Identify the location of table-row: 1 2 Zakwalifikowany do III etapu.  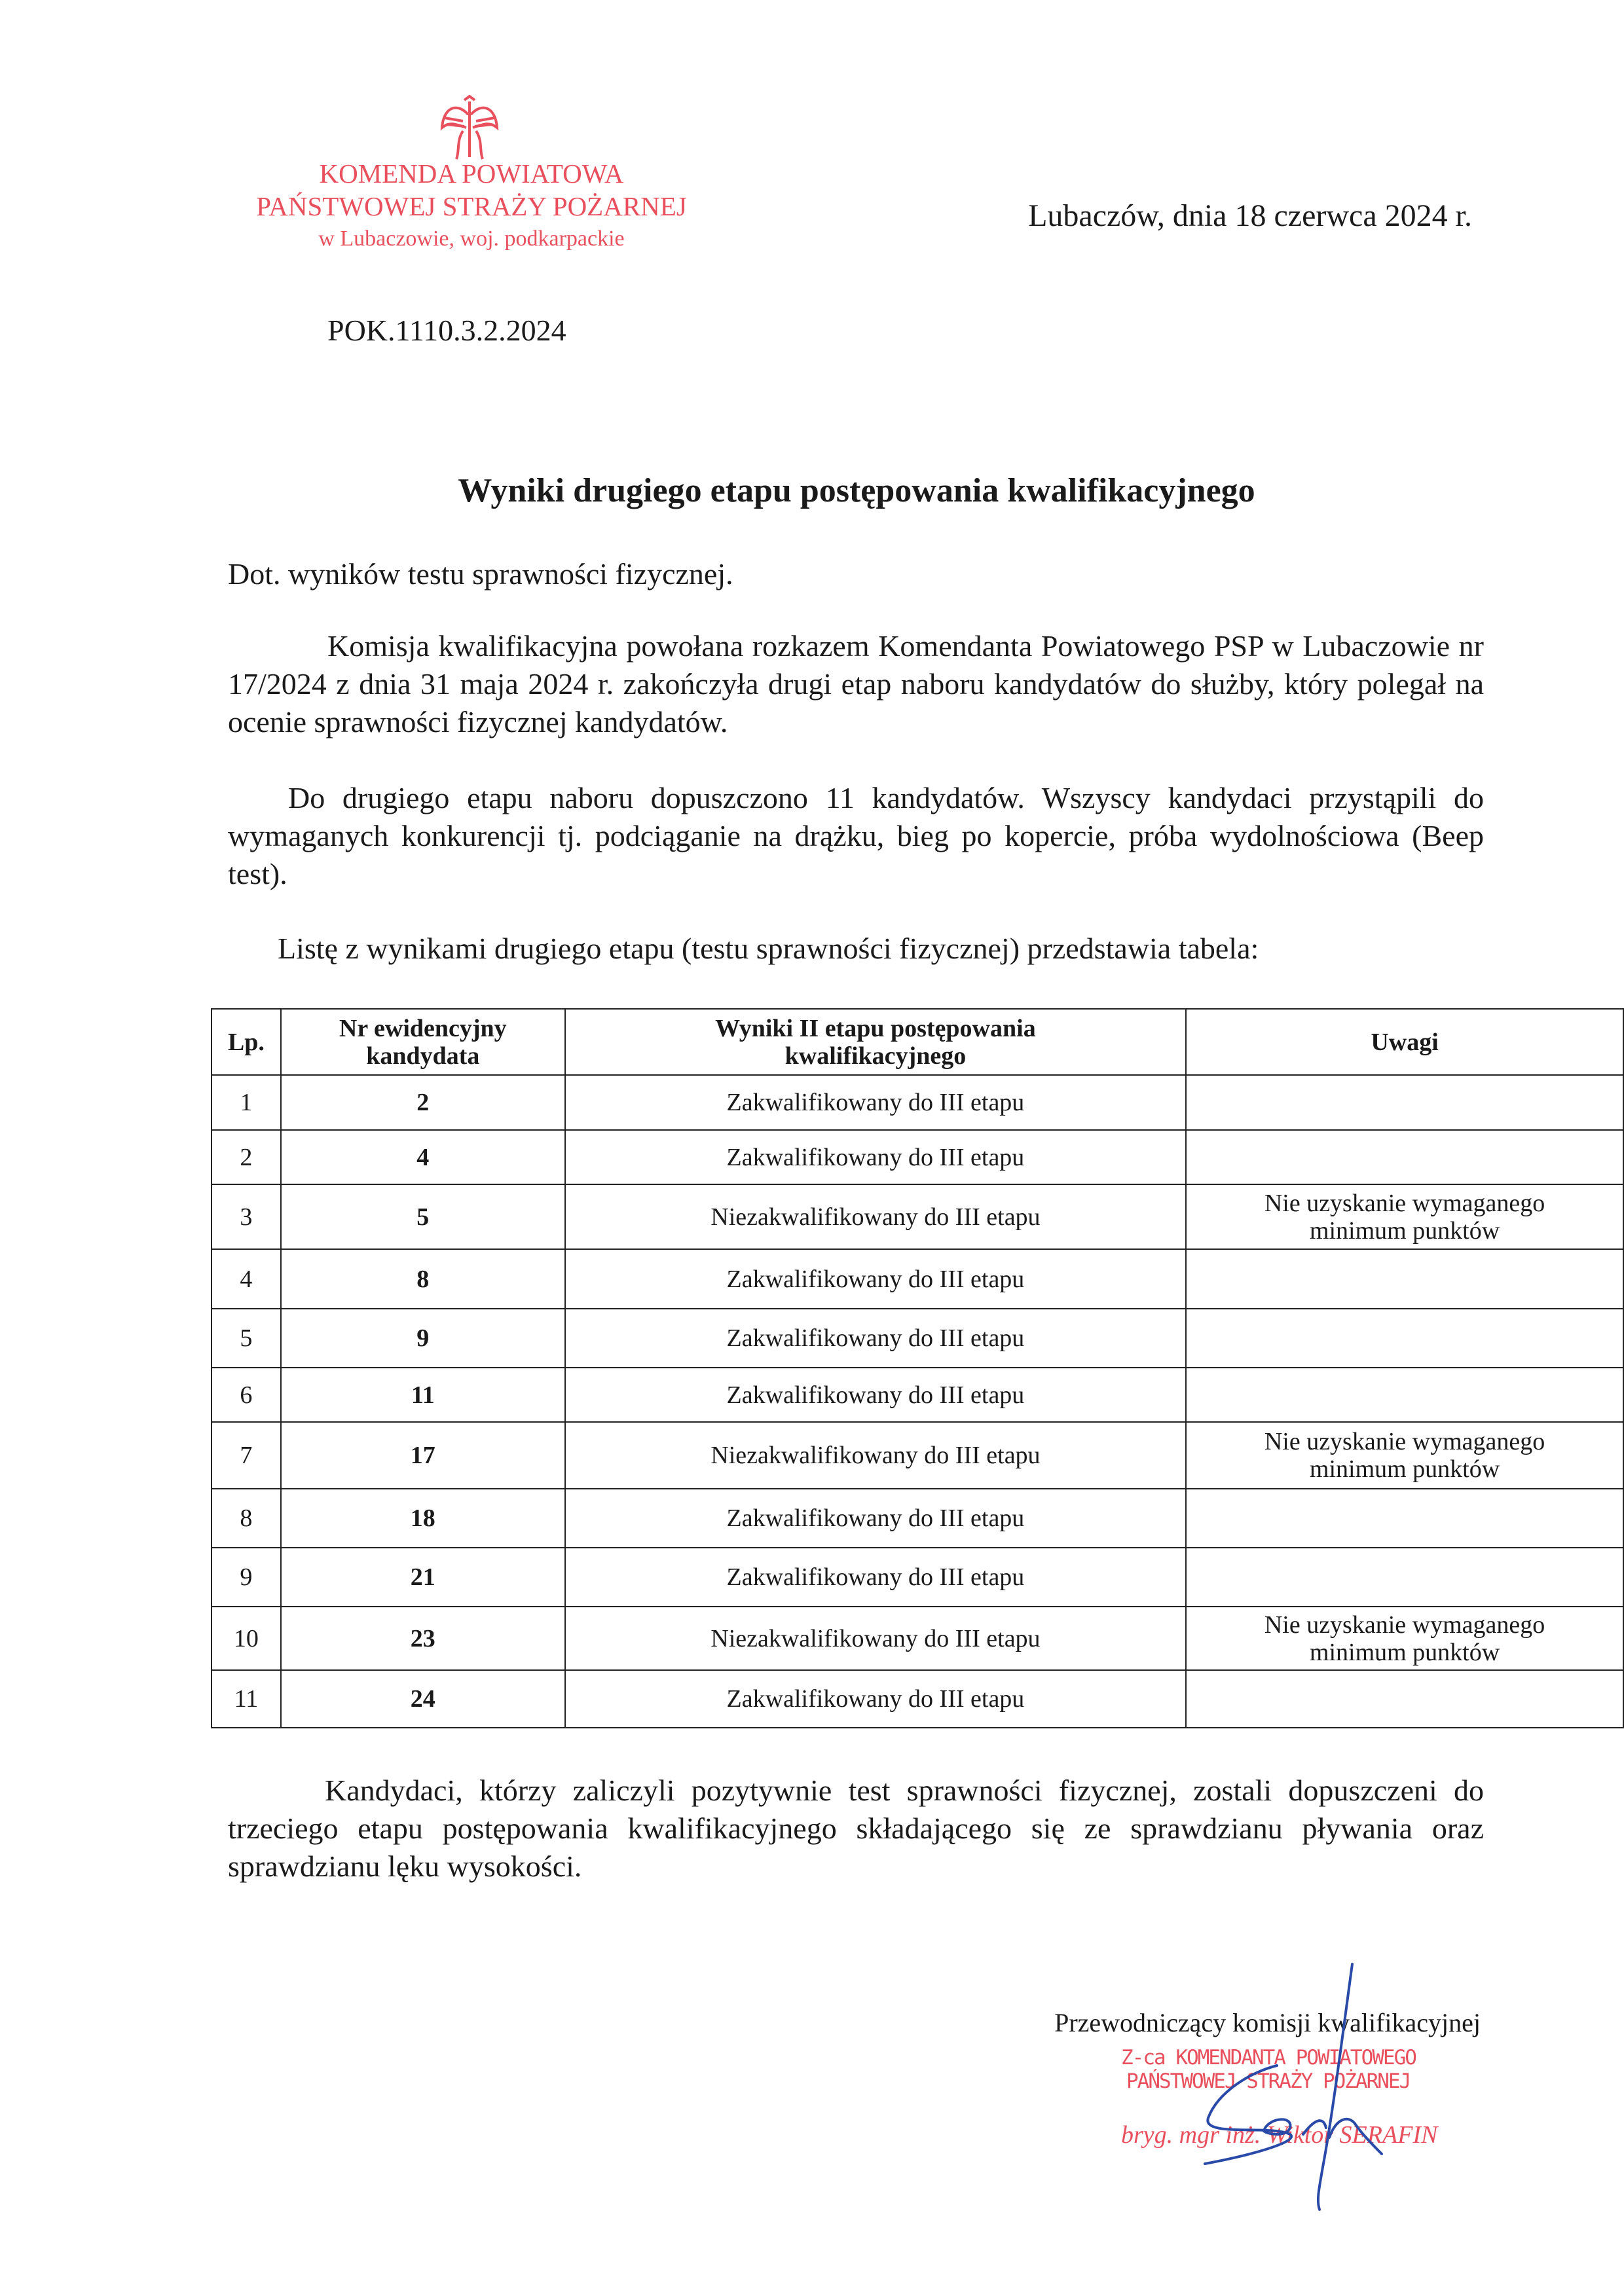
(917, 1102).